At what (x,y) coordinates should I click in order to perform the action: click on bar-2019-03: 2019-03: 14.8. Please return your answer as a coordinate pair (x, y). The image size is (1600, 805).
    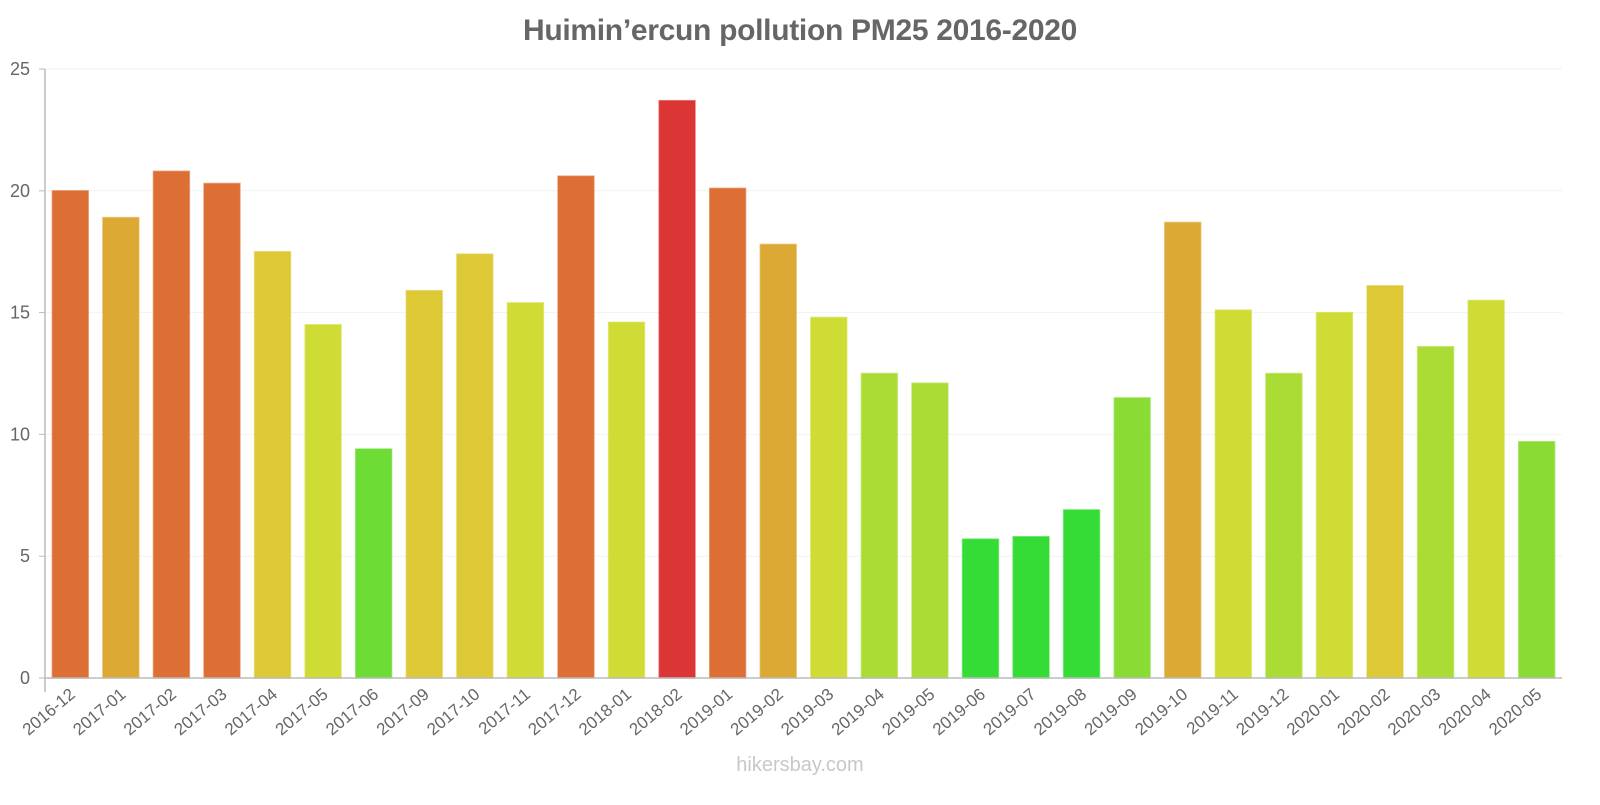
    Looking at the image, I should click on (829, 497).